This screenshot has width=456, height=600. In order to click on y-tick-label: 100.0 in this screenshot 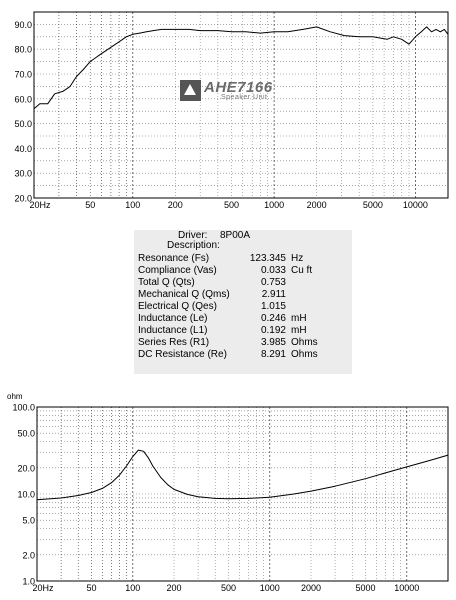, I will do `click(23, 408)`.